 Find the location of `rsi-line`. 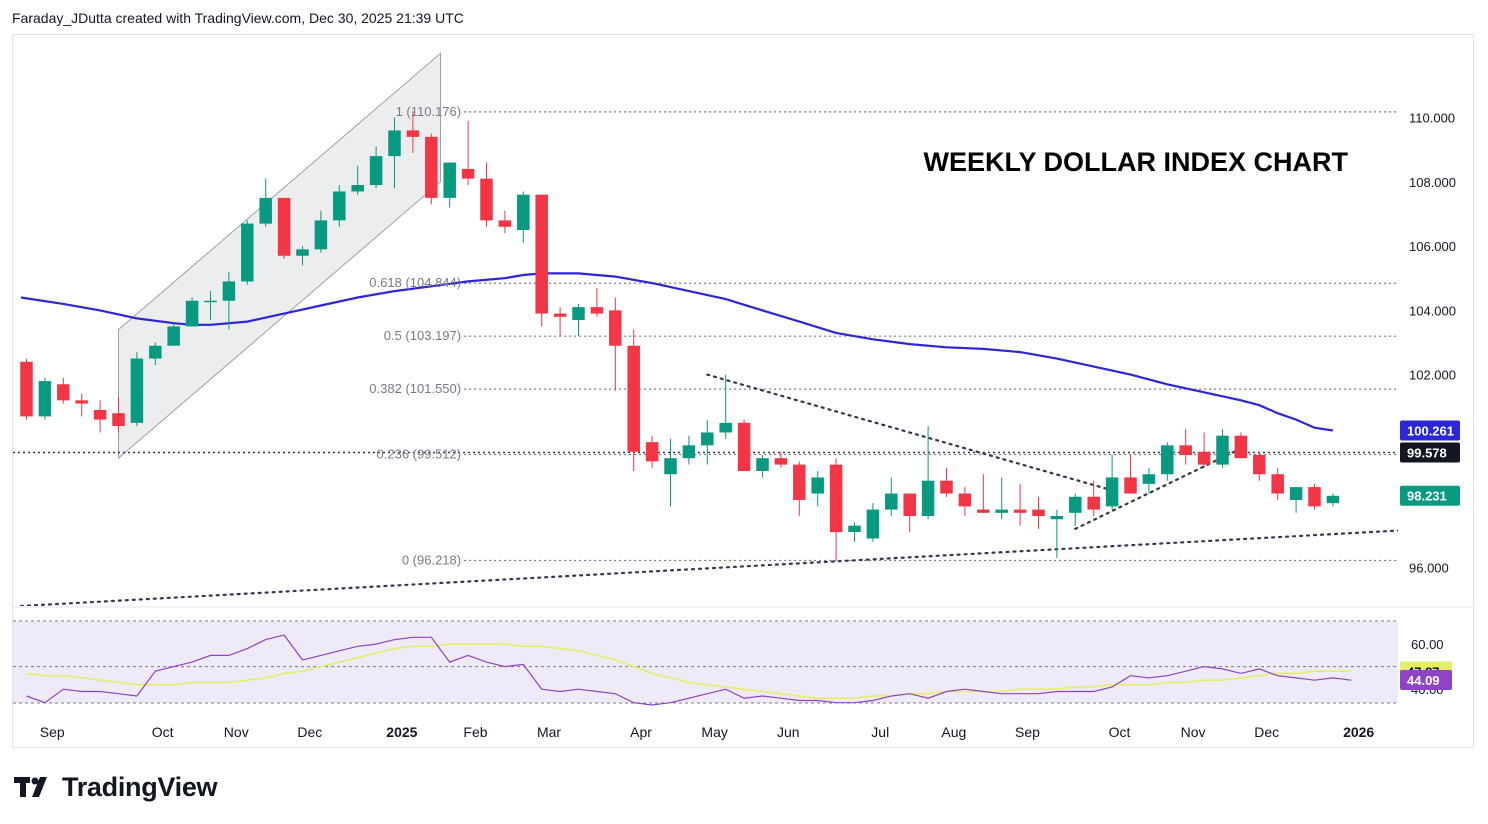

rsi-line is located at coordinates (689, 670).